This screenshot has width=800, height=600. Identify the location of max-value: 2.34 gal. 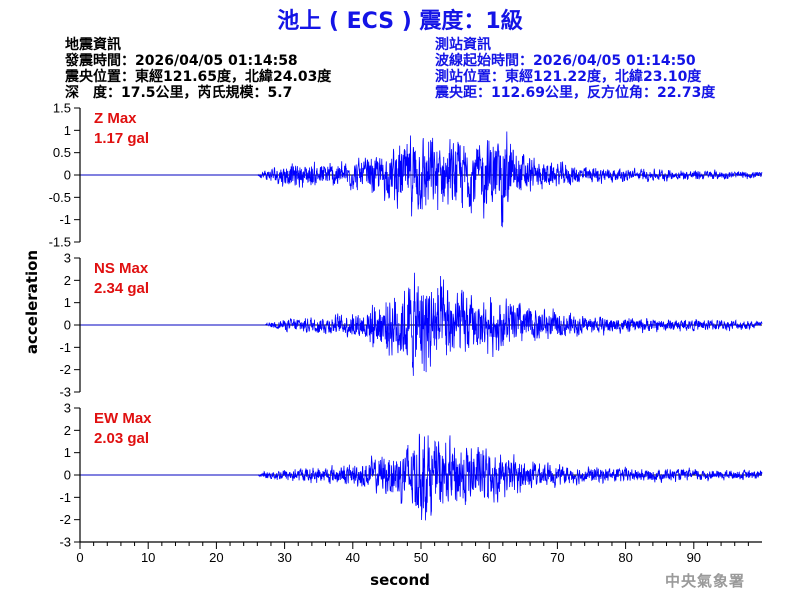
(121, 288).